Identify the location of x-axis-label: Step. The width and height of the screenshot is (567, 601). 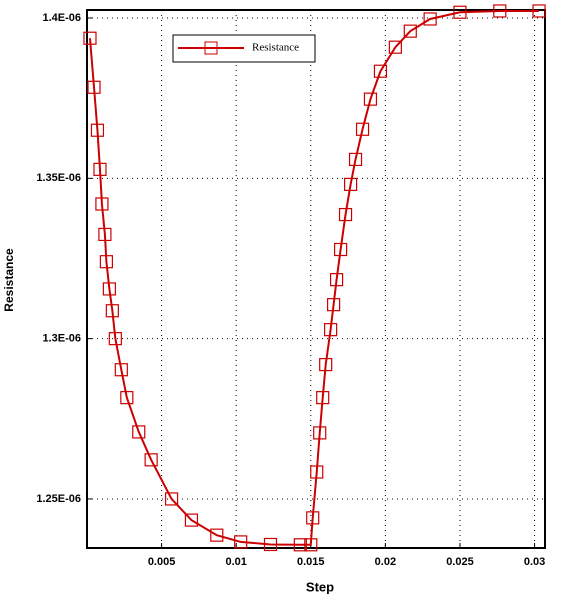
(320, 586).